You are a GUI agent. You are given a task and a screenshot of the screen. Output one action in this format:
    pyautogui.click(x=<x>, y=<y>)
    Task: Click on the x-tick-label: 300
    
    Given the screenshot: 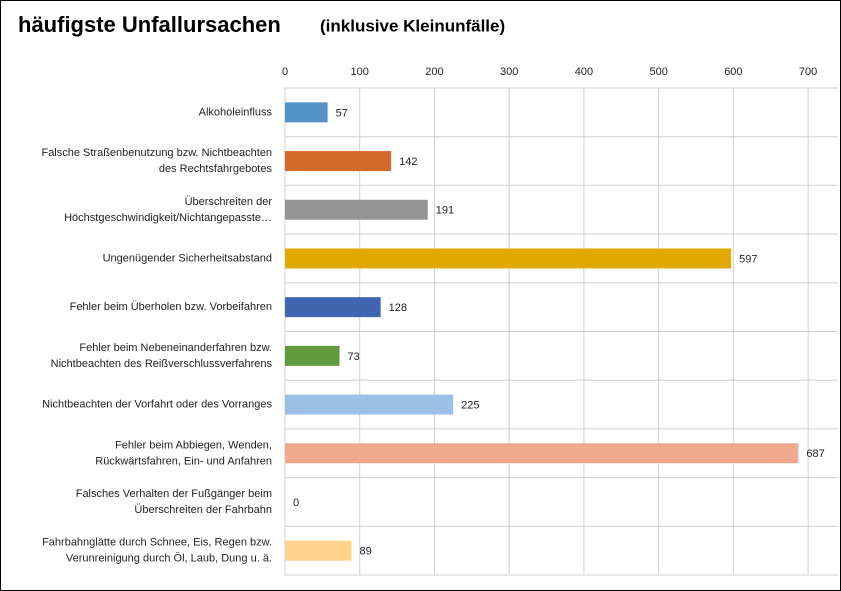 What is the action you would take?
    pyautogui.click(x=509, y=72)
    